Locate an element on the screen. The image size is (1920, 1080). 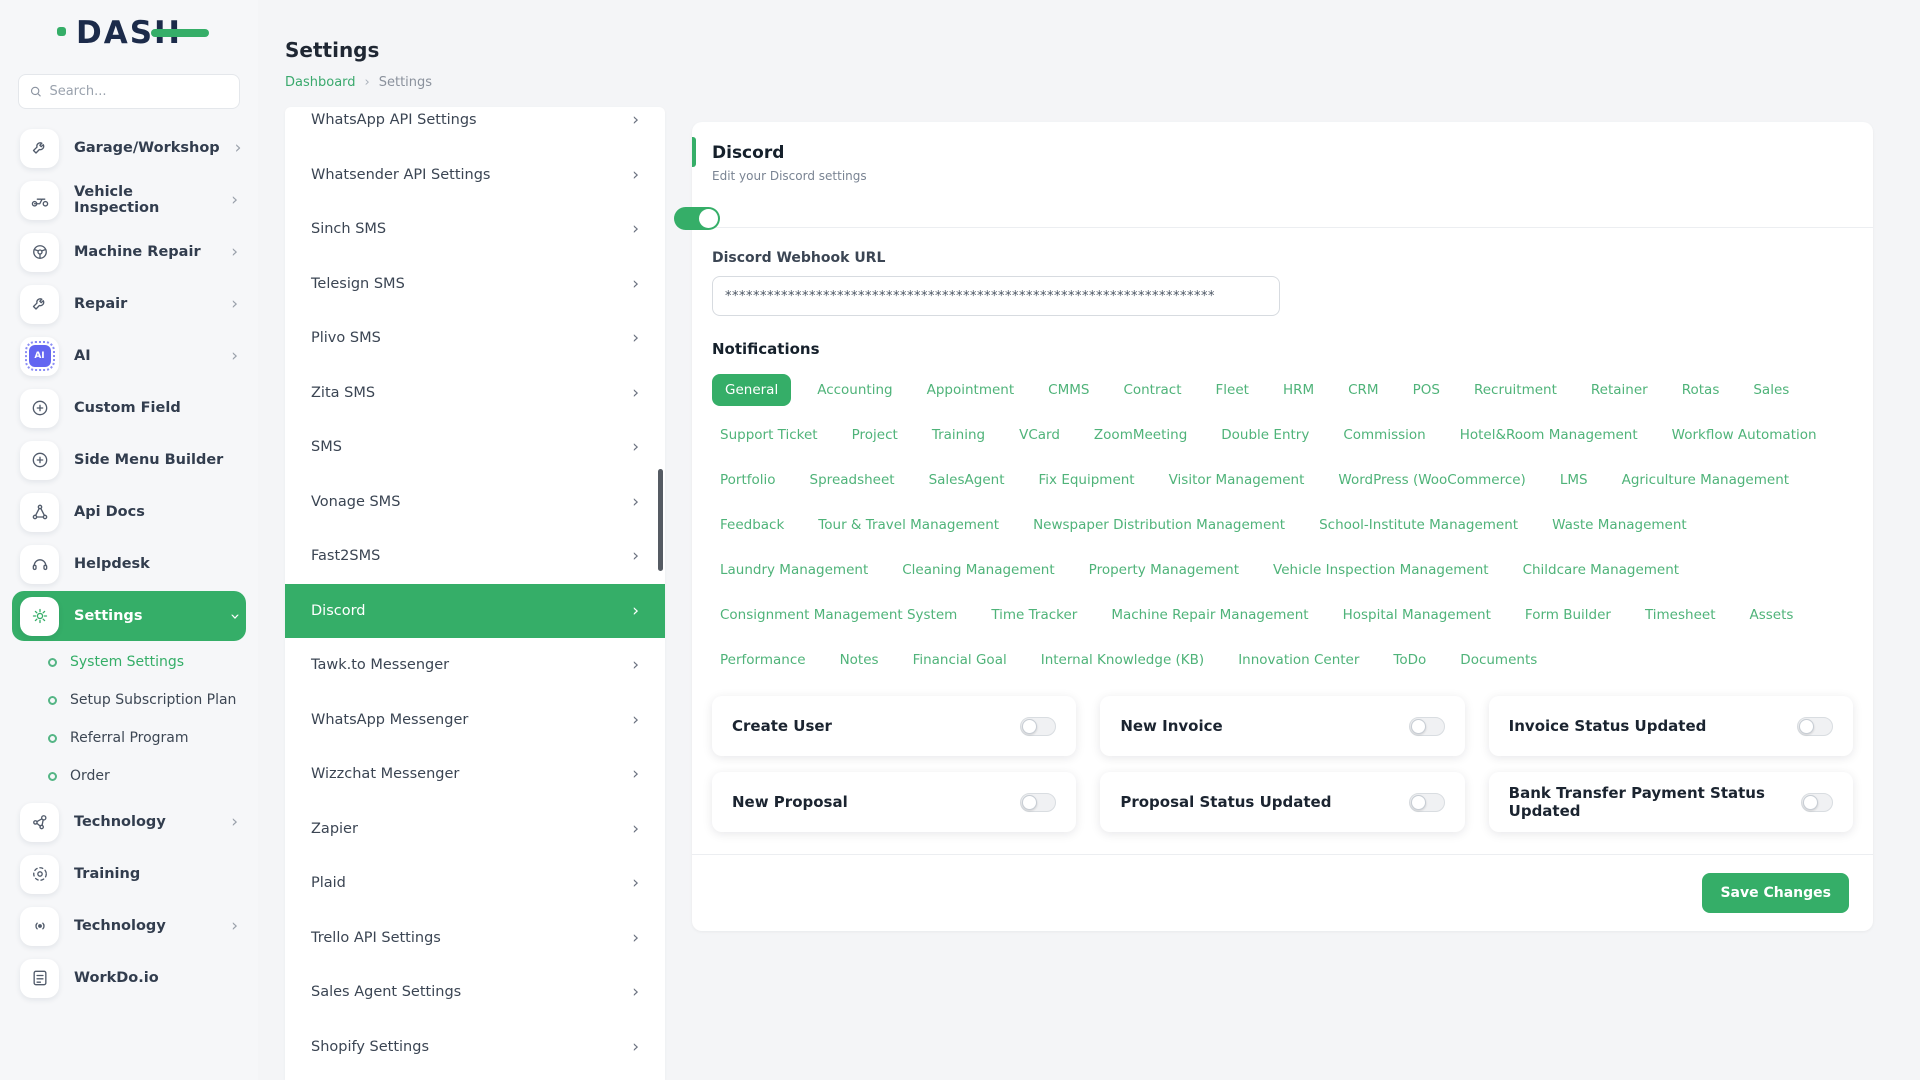
sidebar-item-repair: Repair › is located at coordinates (129, 304).